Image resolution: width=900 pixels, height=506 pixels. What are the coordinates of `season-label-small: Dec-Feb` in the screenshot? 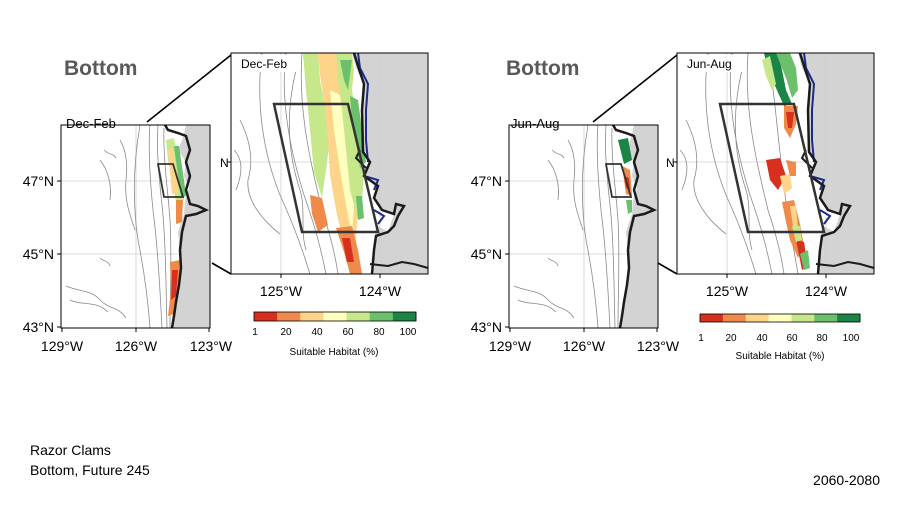 It's located at (91, 123).